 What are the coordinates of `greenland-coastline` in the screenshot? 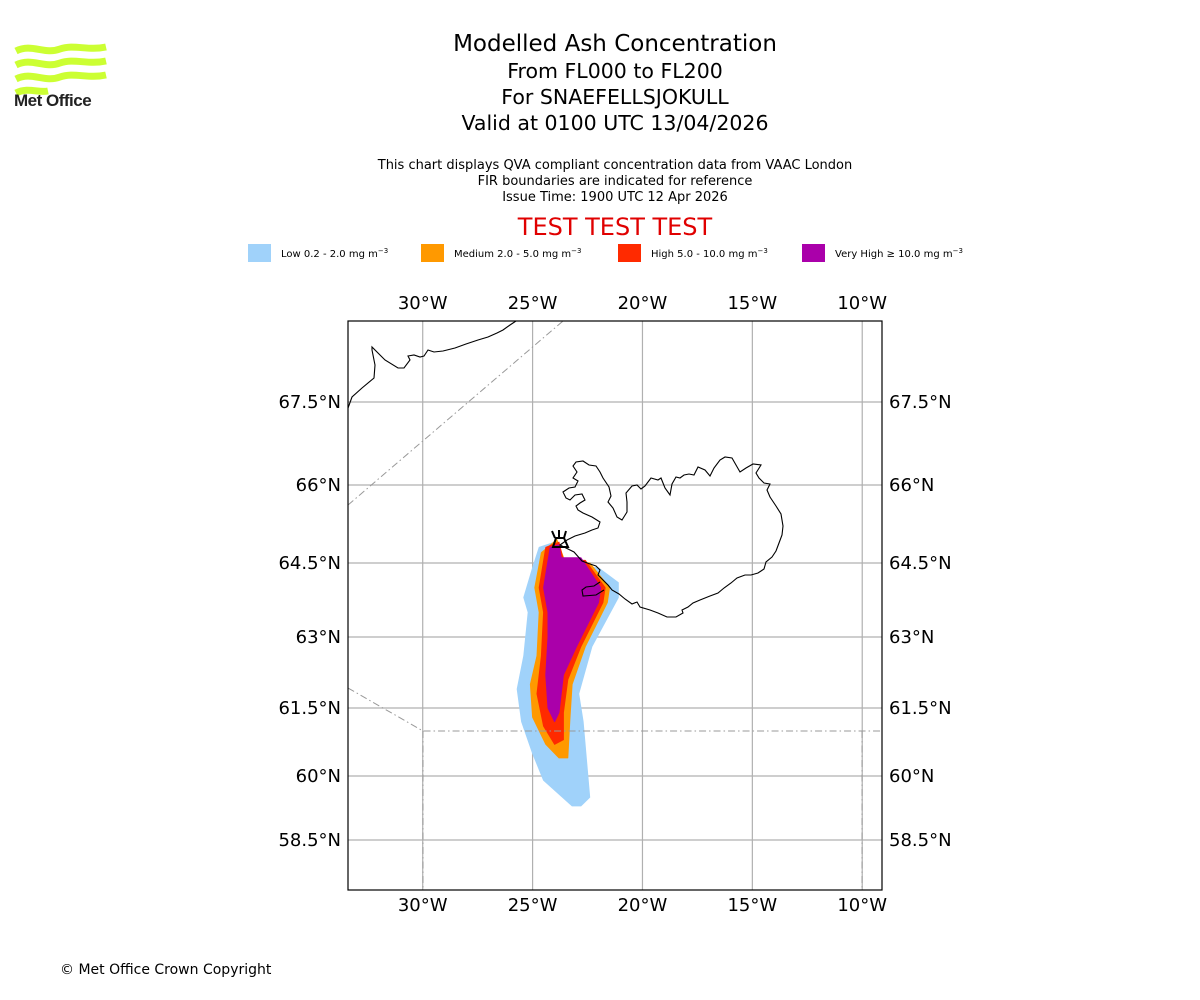 It's located at (432, 365).